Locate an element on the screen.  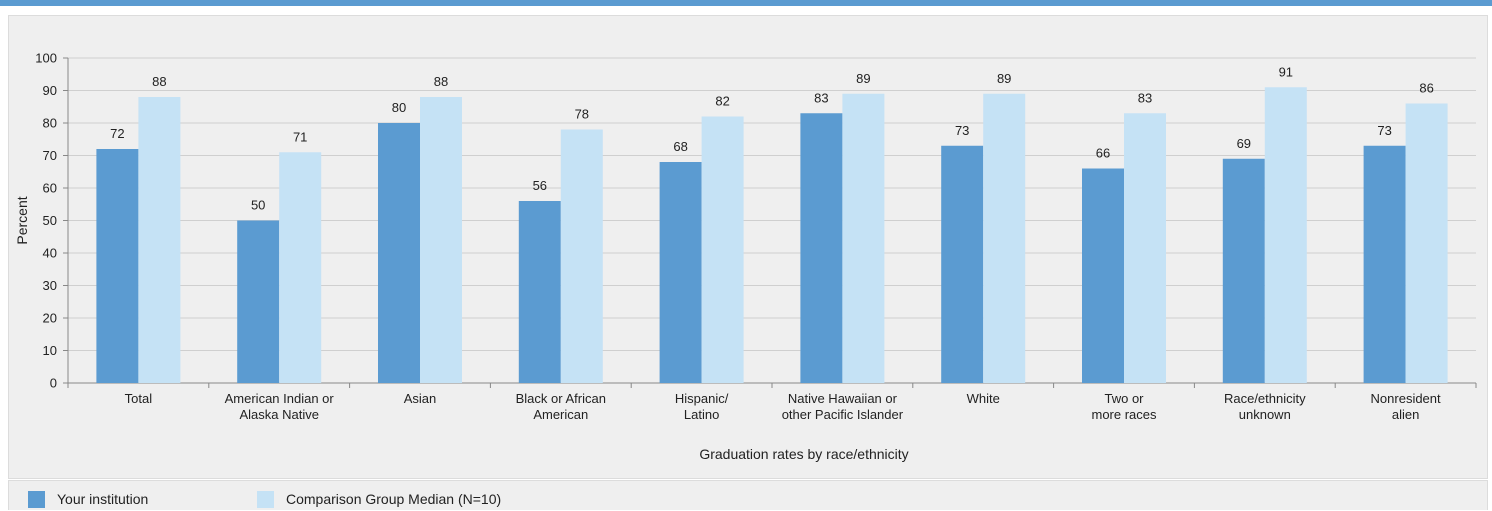
x-category-label: Hispanic/ is located at coordinates (702, 398).